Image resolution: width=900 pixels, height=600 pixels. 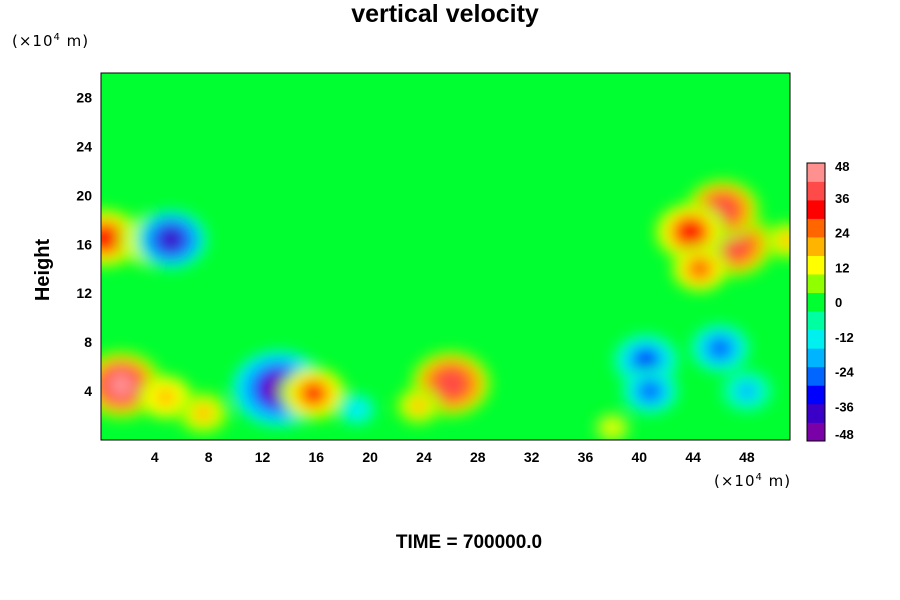 What do you see at coordinates (844, 337) in the screenshot?
I see `colorbar-tick-label: -12` at bounding box center [844, 337].